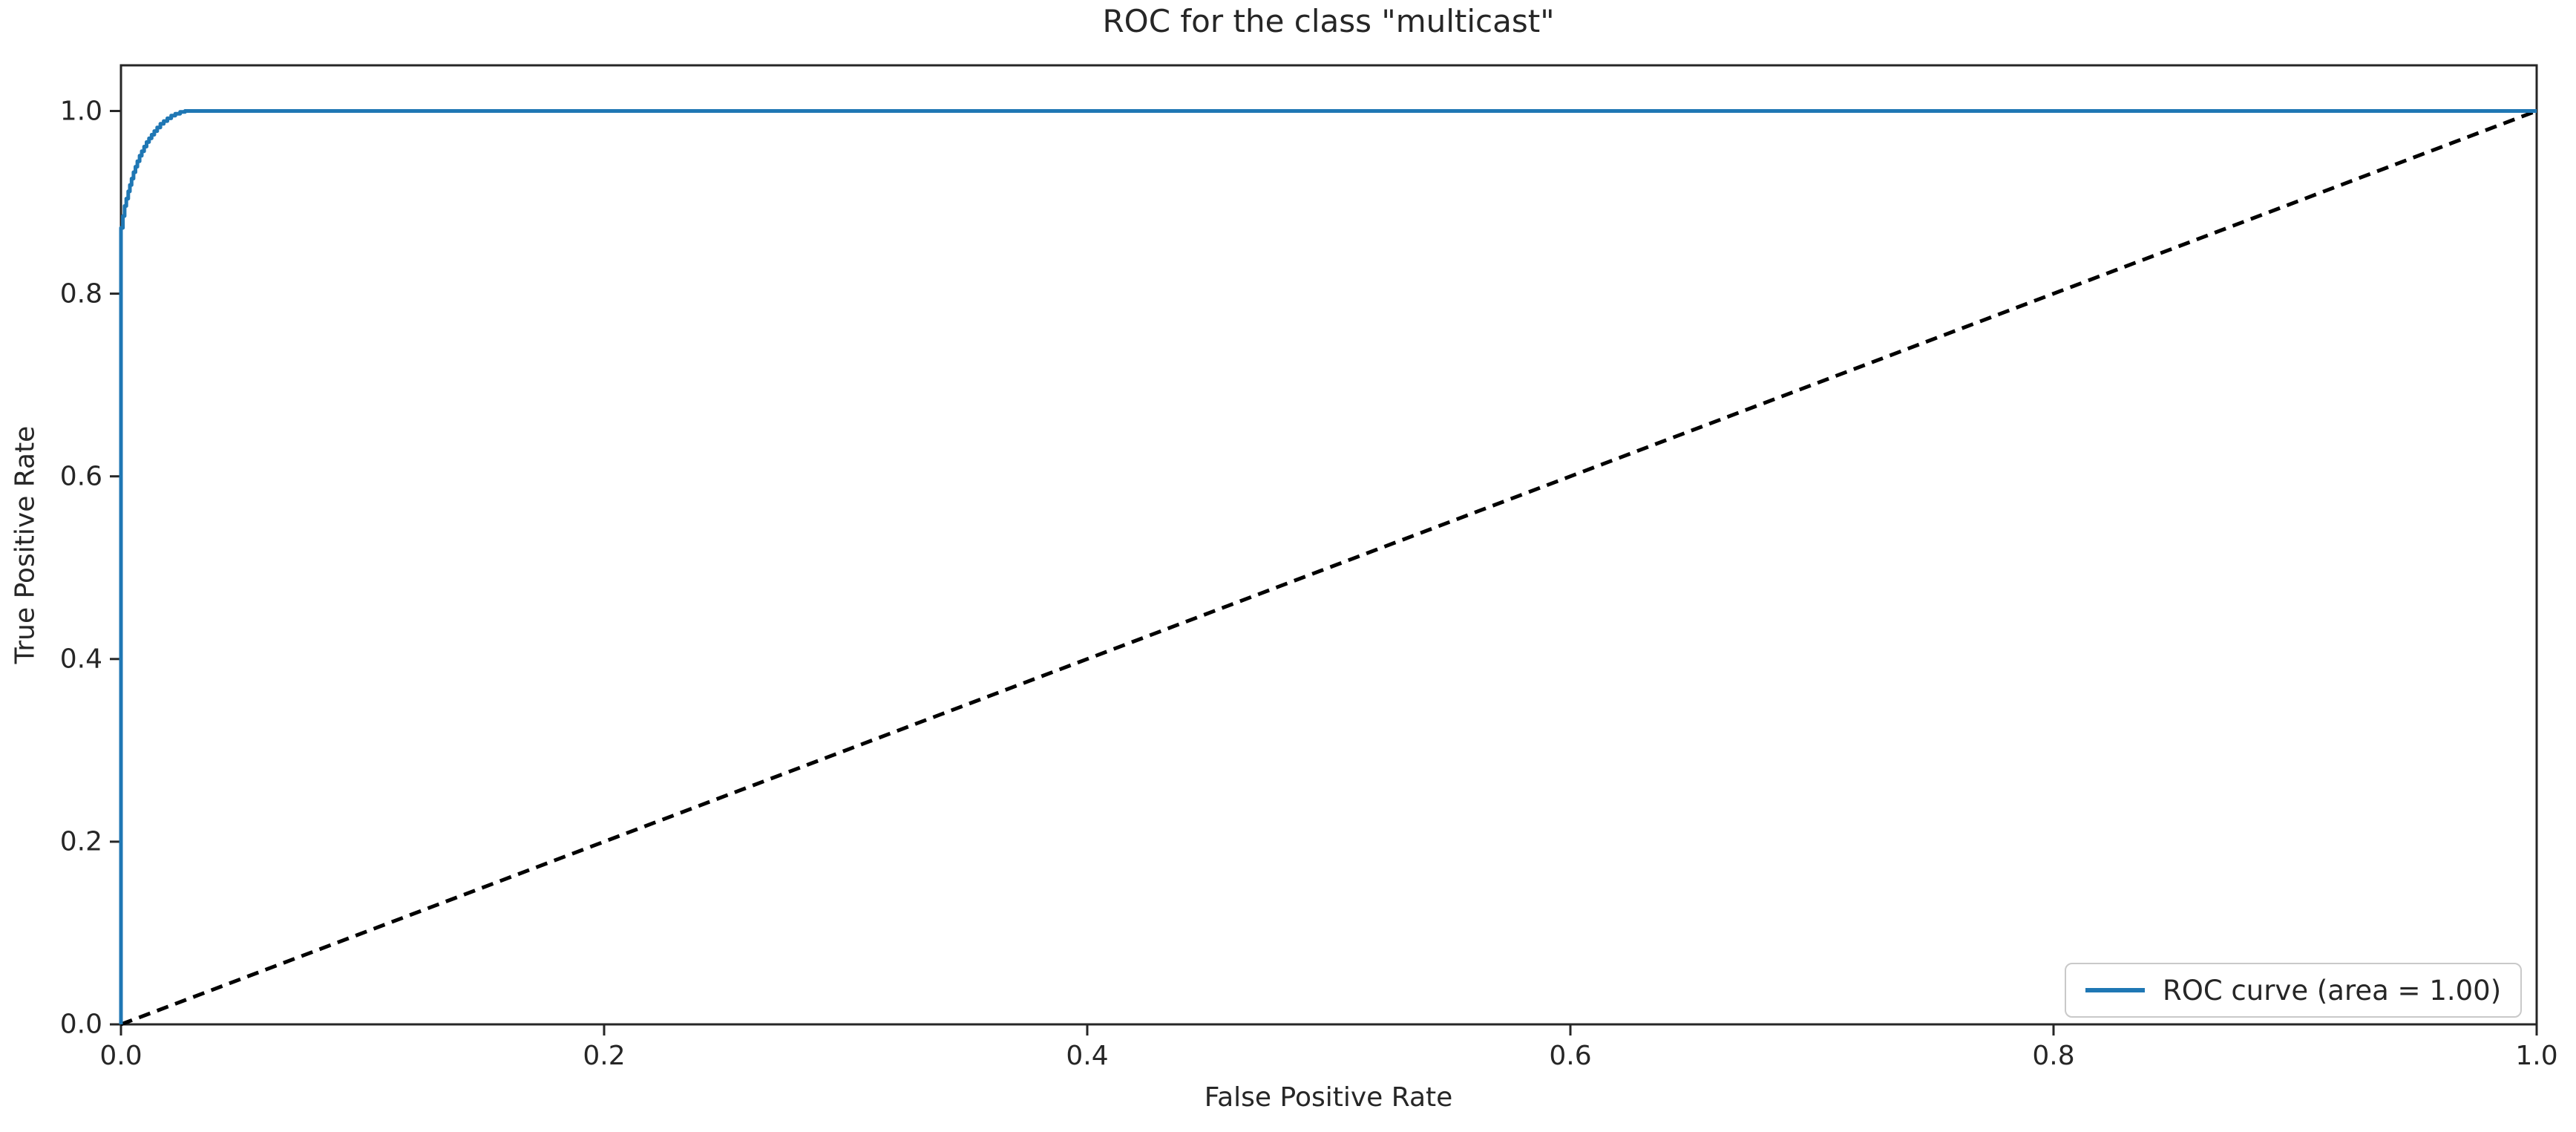  What do you see at coordinates (1087, 1056) in the screenshot?
I see `x-tick-label: 0.4` at bounding box center [1087, 1056].